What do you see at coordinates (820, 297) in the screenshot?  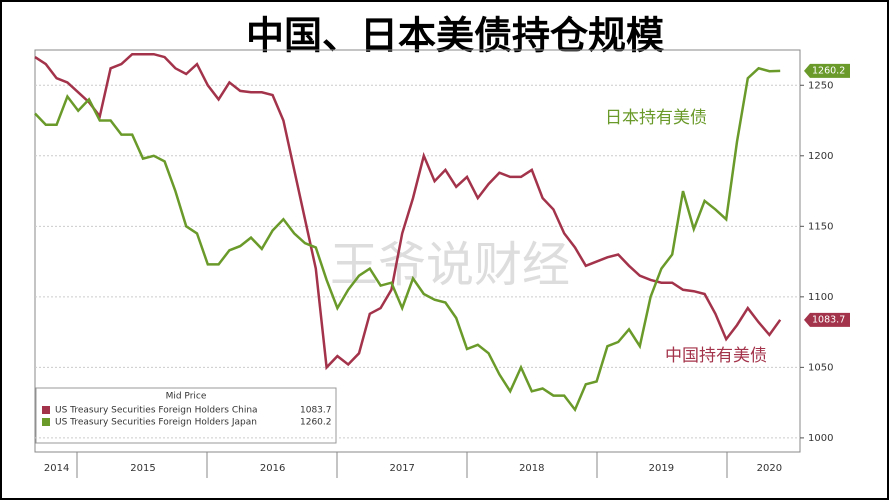 I see `y-tick-label: 1100` at bounding box center [820, 297].